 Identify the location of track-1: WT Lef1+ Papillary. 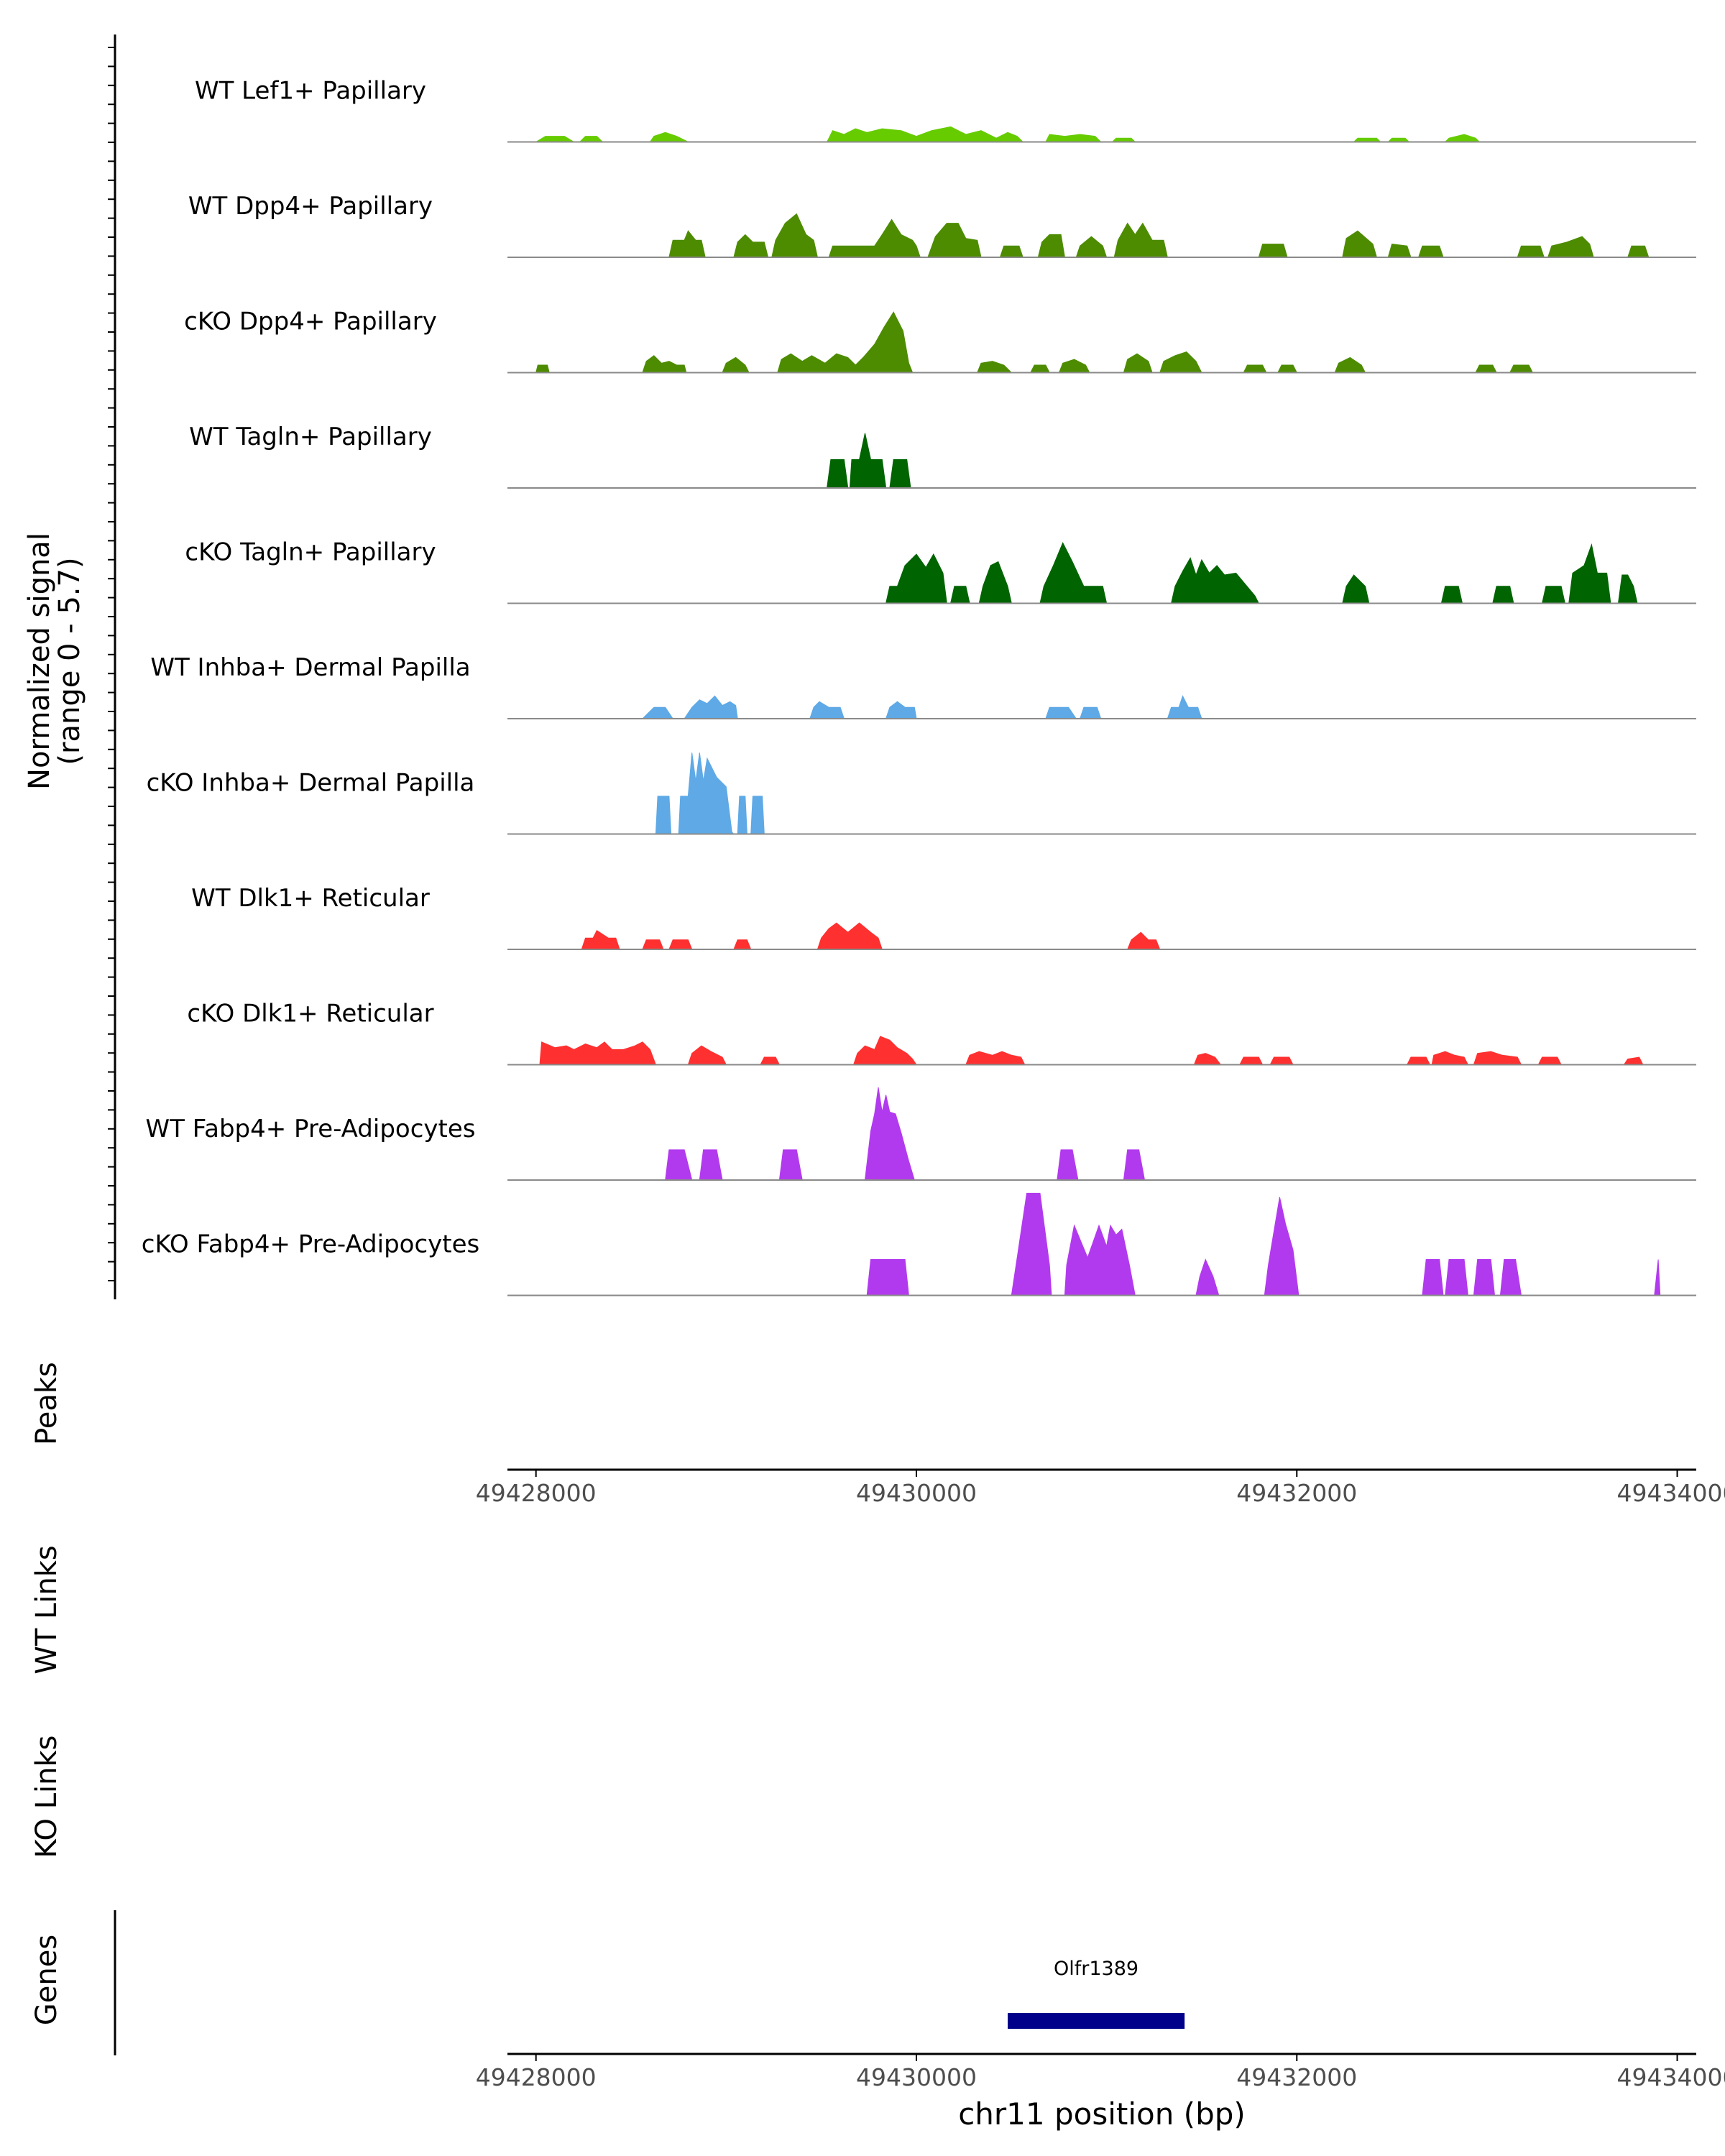
(945, 110).